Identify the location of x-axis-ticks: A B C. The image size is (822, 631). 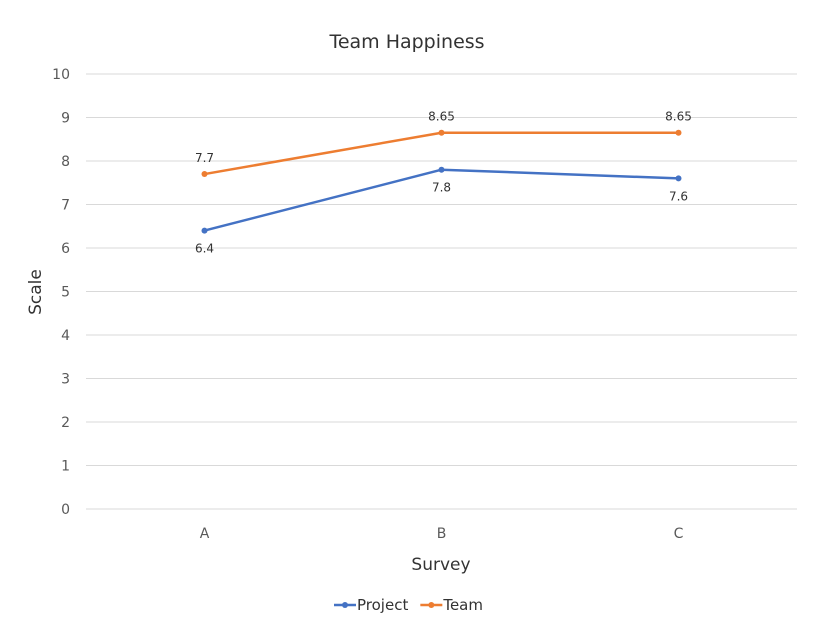
(442, 534).